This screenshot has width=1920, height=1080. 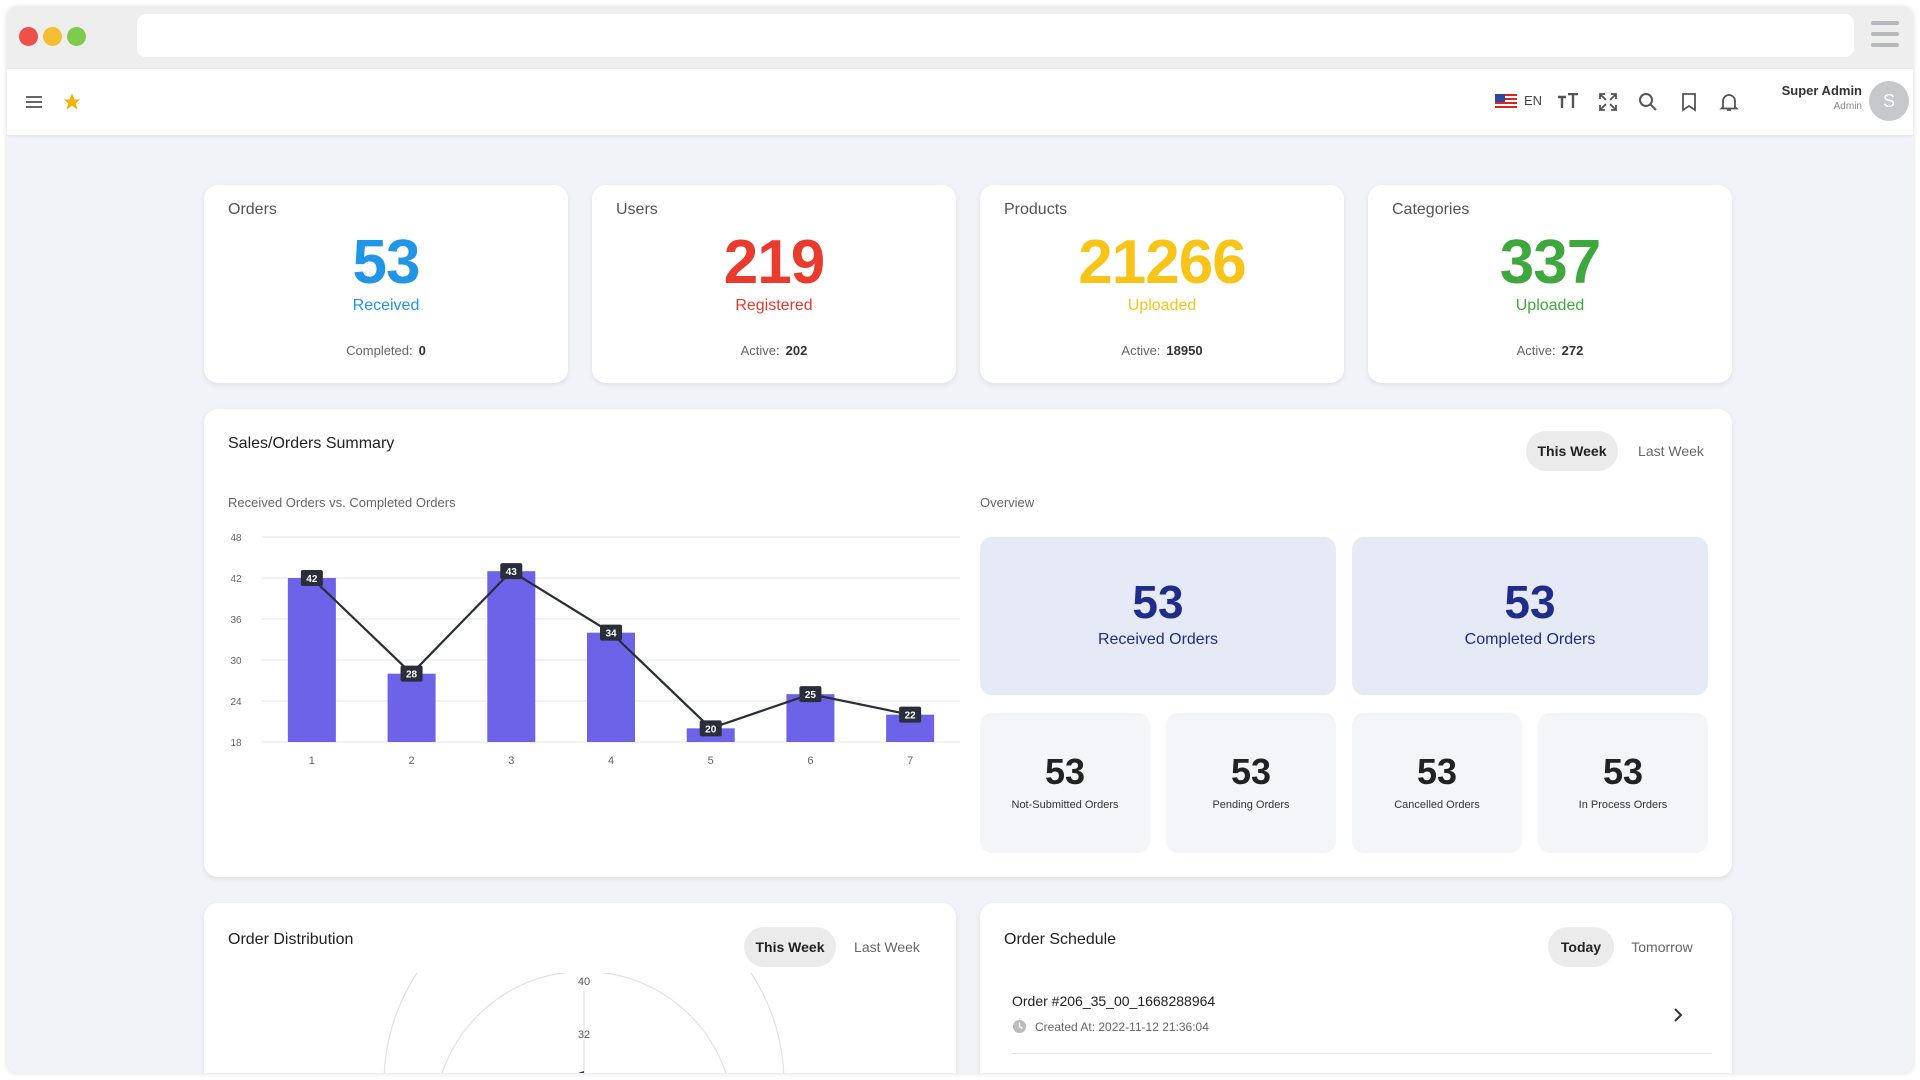 I want to click on user-info: Super Admin Admin, so click(x=1807, y=97).